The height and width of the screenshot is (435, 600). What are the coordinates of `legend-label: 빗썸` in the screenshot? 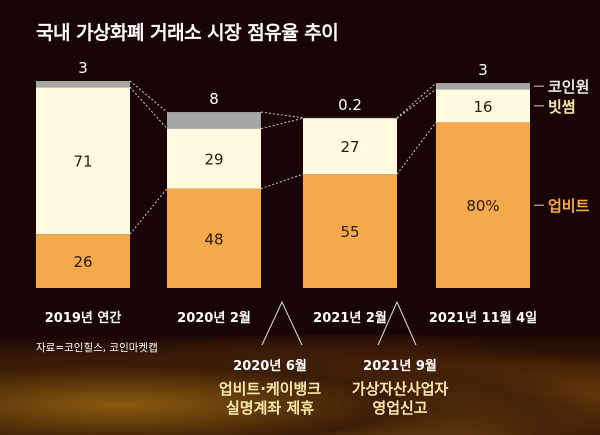 It's located at (562, 107).